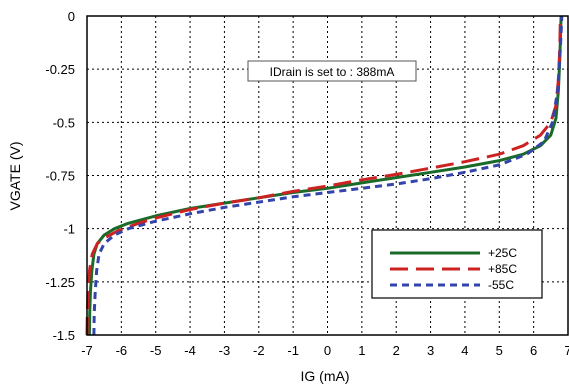 This screenshot has height=387, width=569. I want to click on annotation: IDrain is set to : 388mA, so click(332, 71).